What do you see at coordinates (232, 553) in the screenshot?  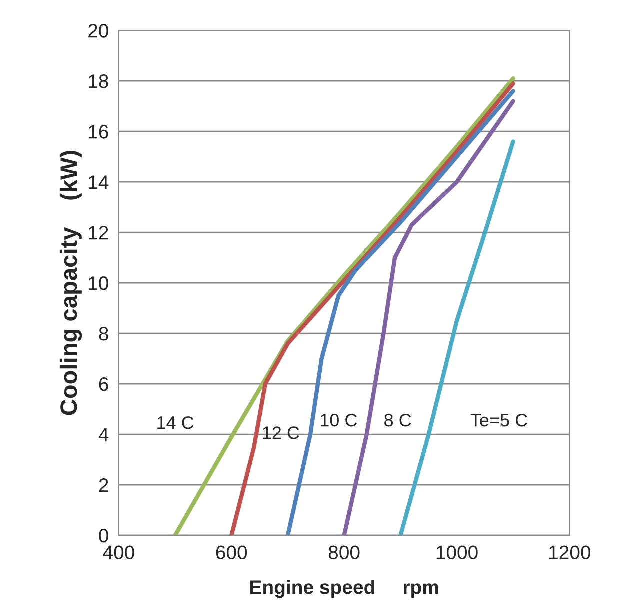 I see `x-tick-label: 600` at bounding box center [232, 553].